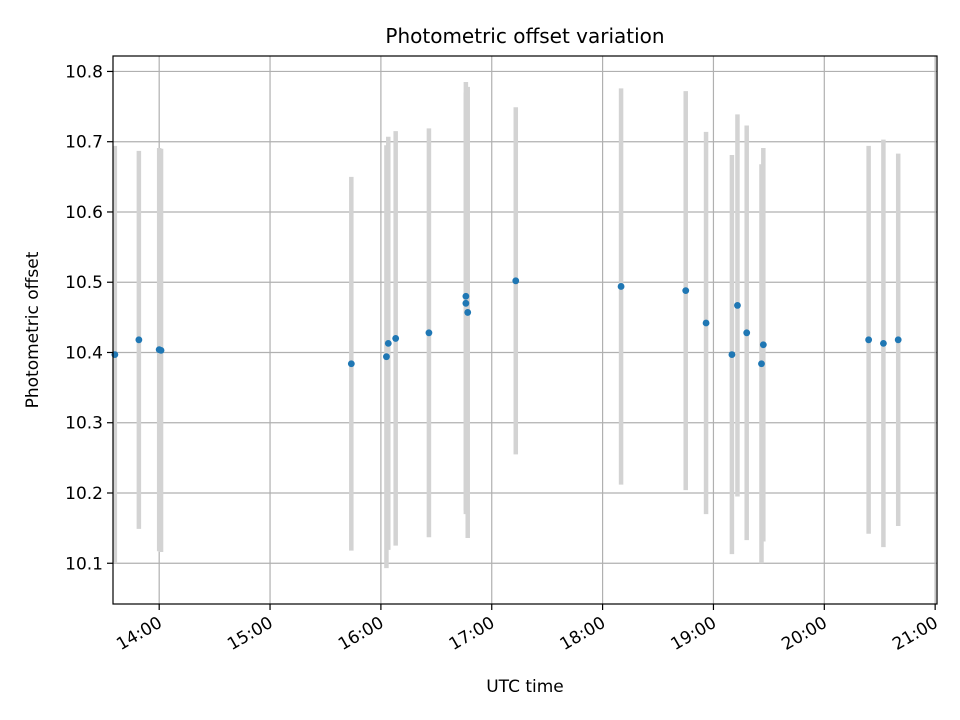 This screenshot has height=720, width=960. I want to click on y-tick-label: 10.3, so click(84, 424).